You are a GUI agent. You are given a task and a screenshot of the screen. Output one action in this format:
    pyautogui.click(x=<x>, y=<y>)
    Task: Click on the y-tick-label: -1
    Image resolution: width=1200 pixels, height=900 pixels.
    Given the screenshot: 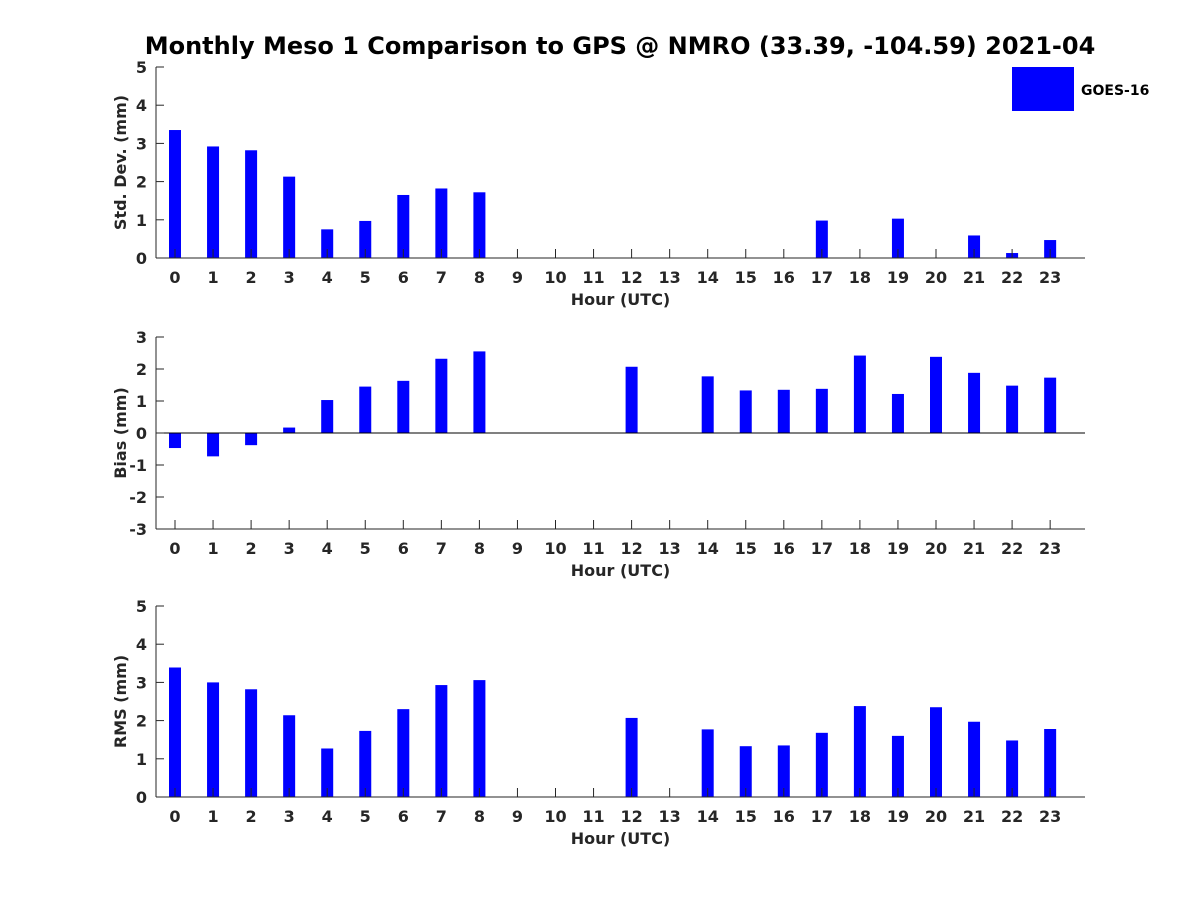 What is the action you would take?
    pyautogui.click(x=138, y=465)
    